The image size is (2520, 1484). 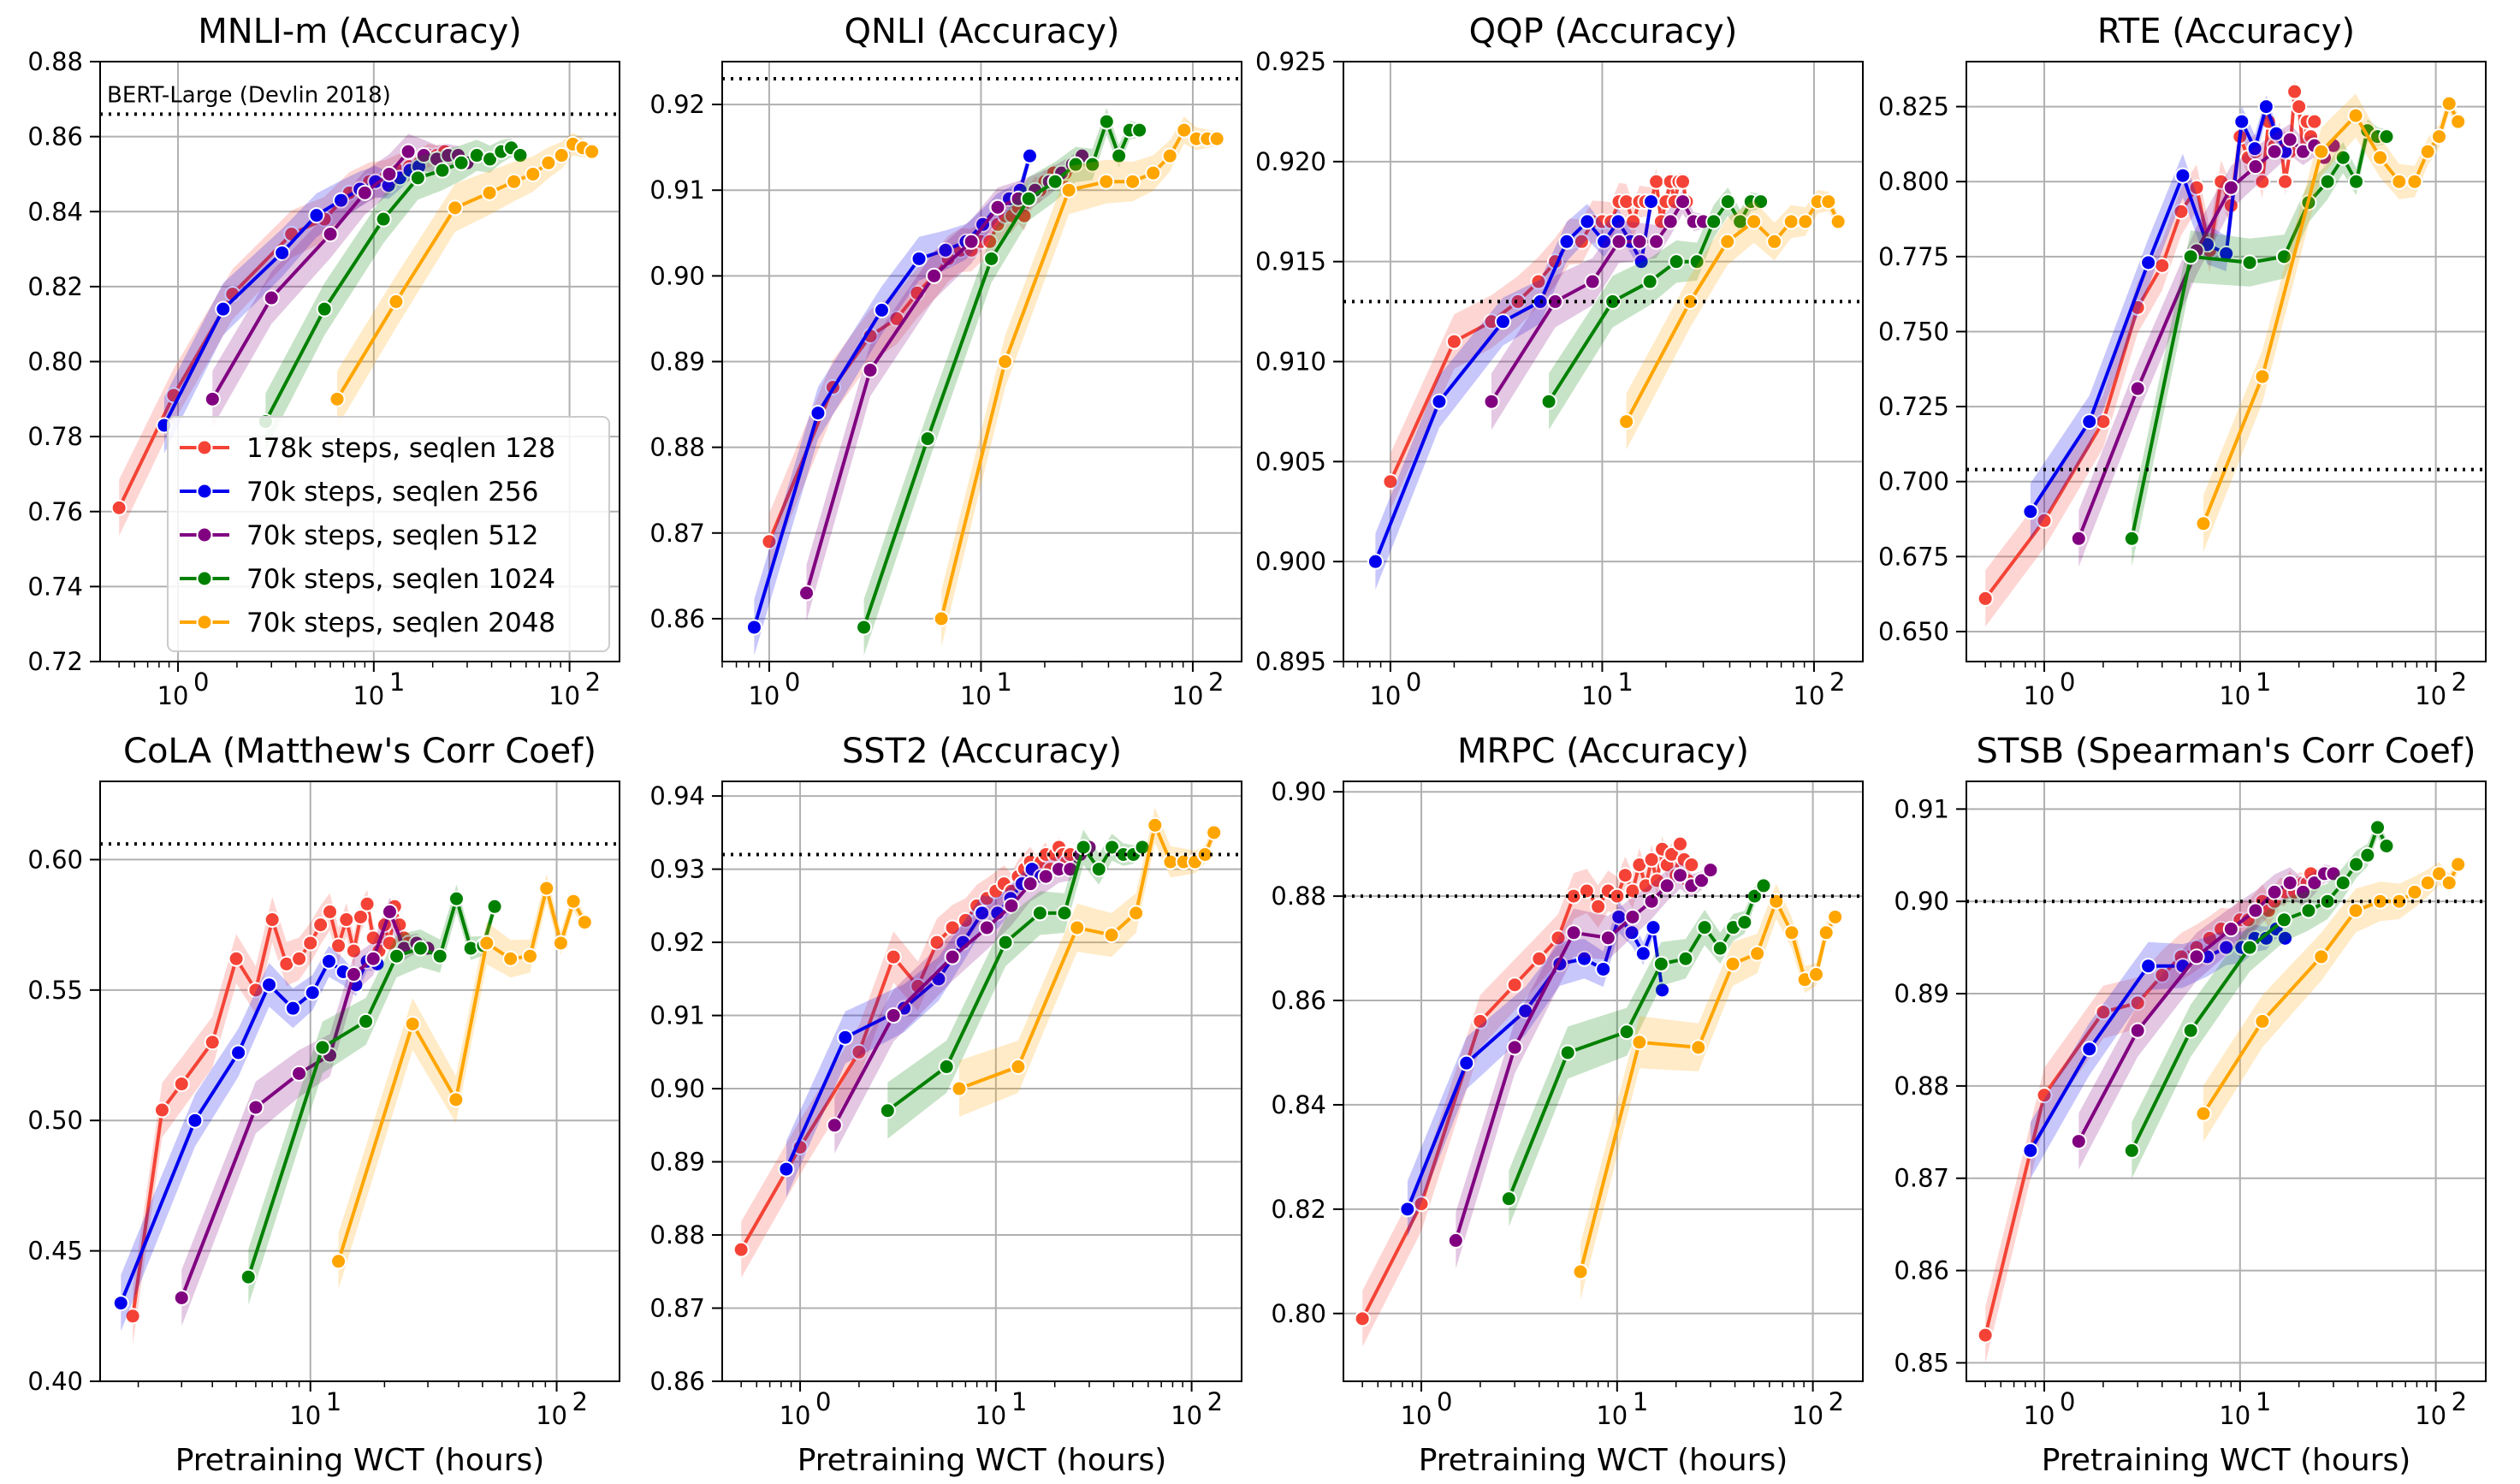 I want to click on y-tick-label: 0.905, so click(x=1290, y=462).